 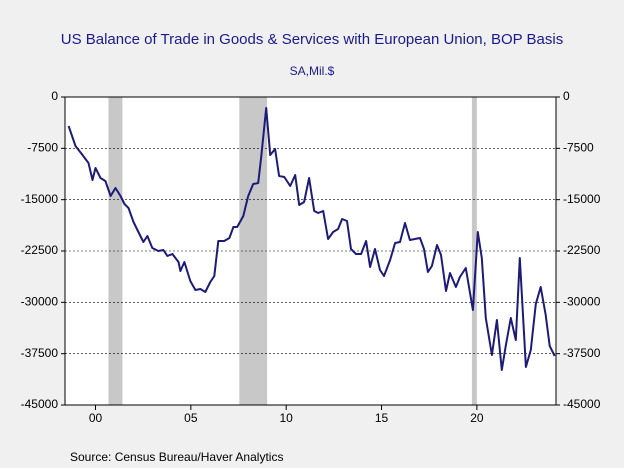 What do you see at coordinates (96, 418) in the screenshot?
I see `x-tick-label: 00` at bounding box center [96, 418].